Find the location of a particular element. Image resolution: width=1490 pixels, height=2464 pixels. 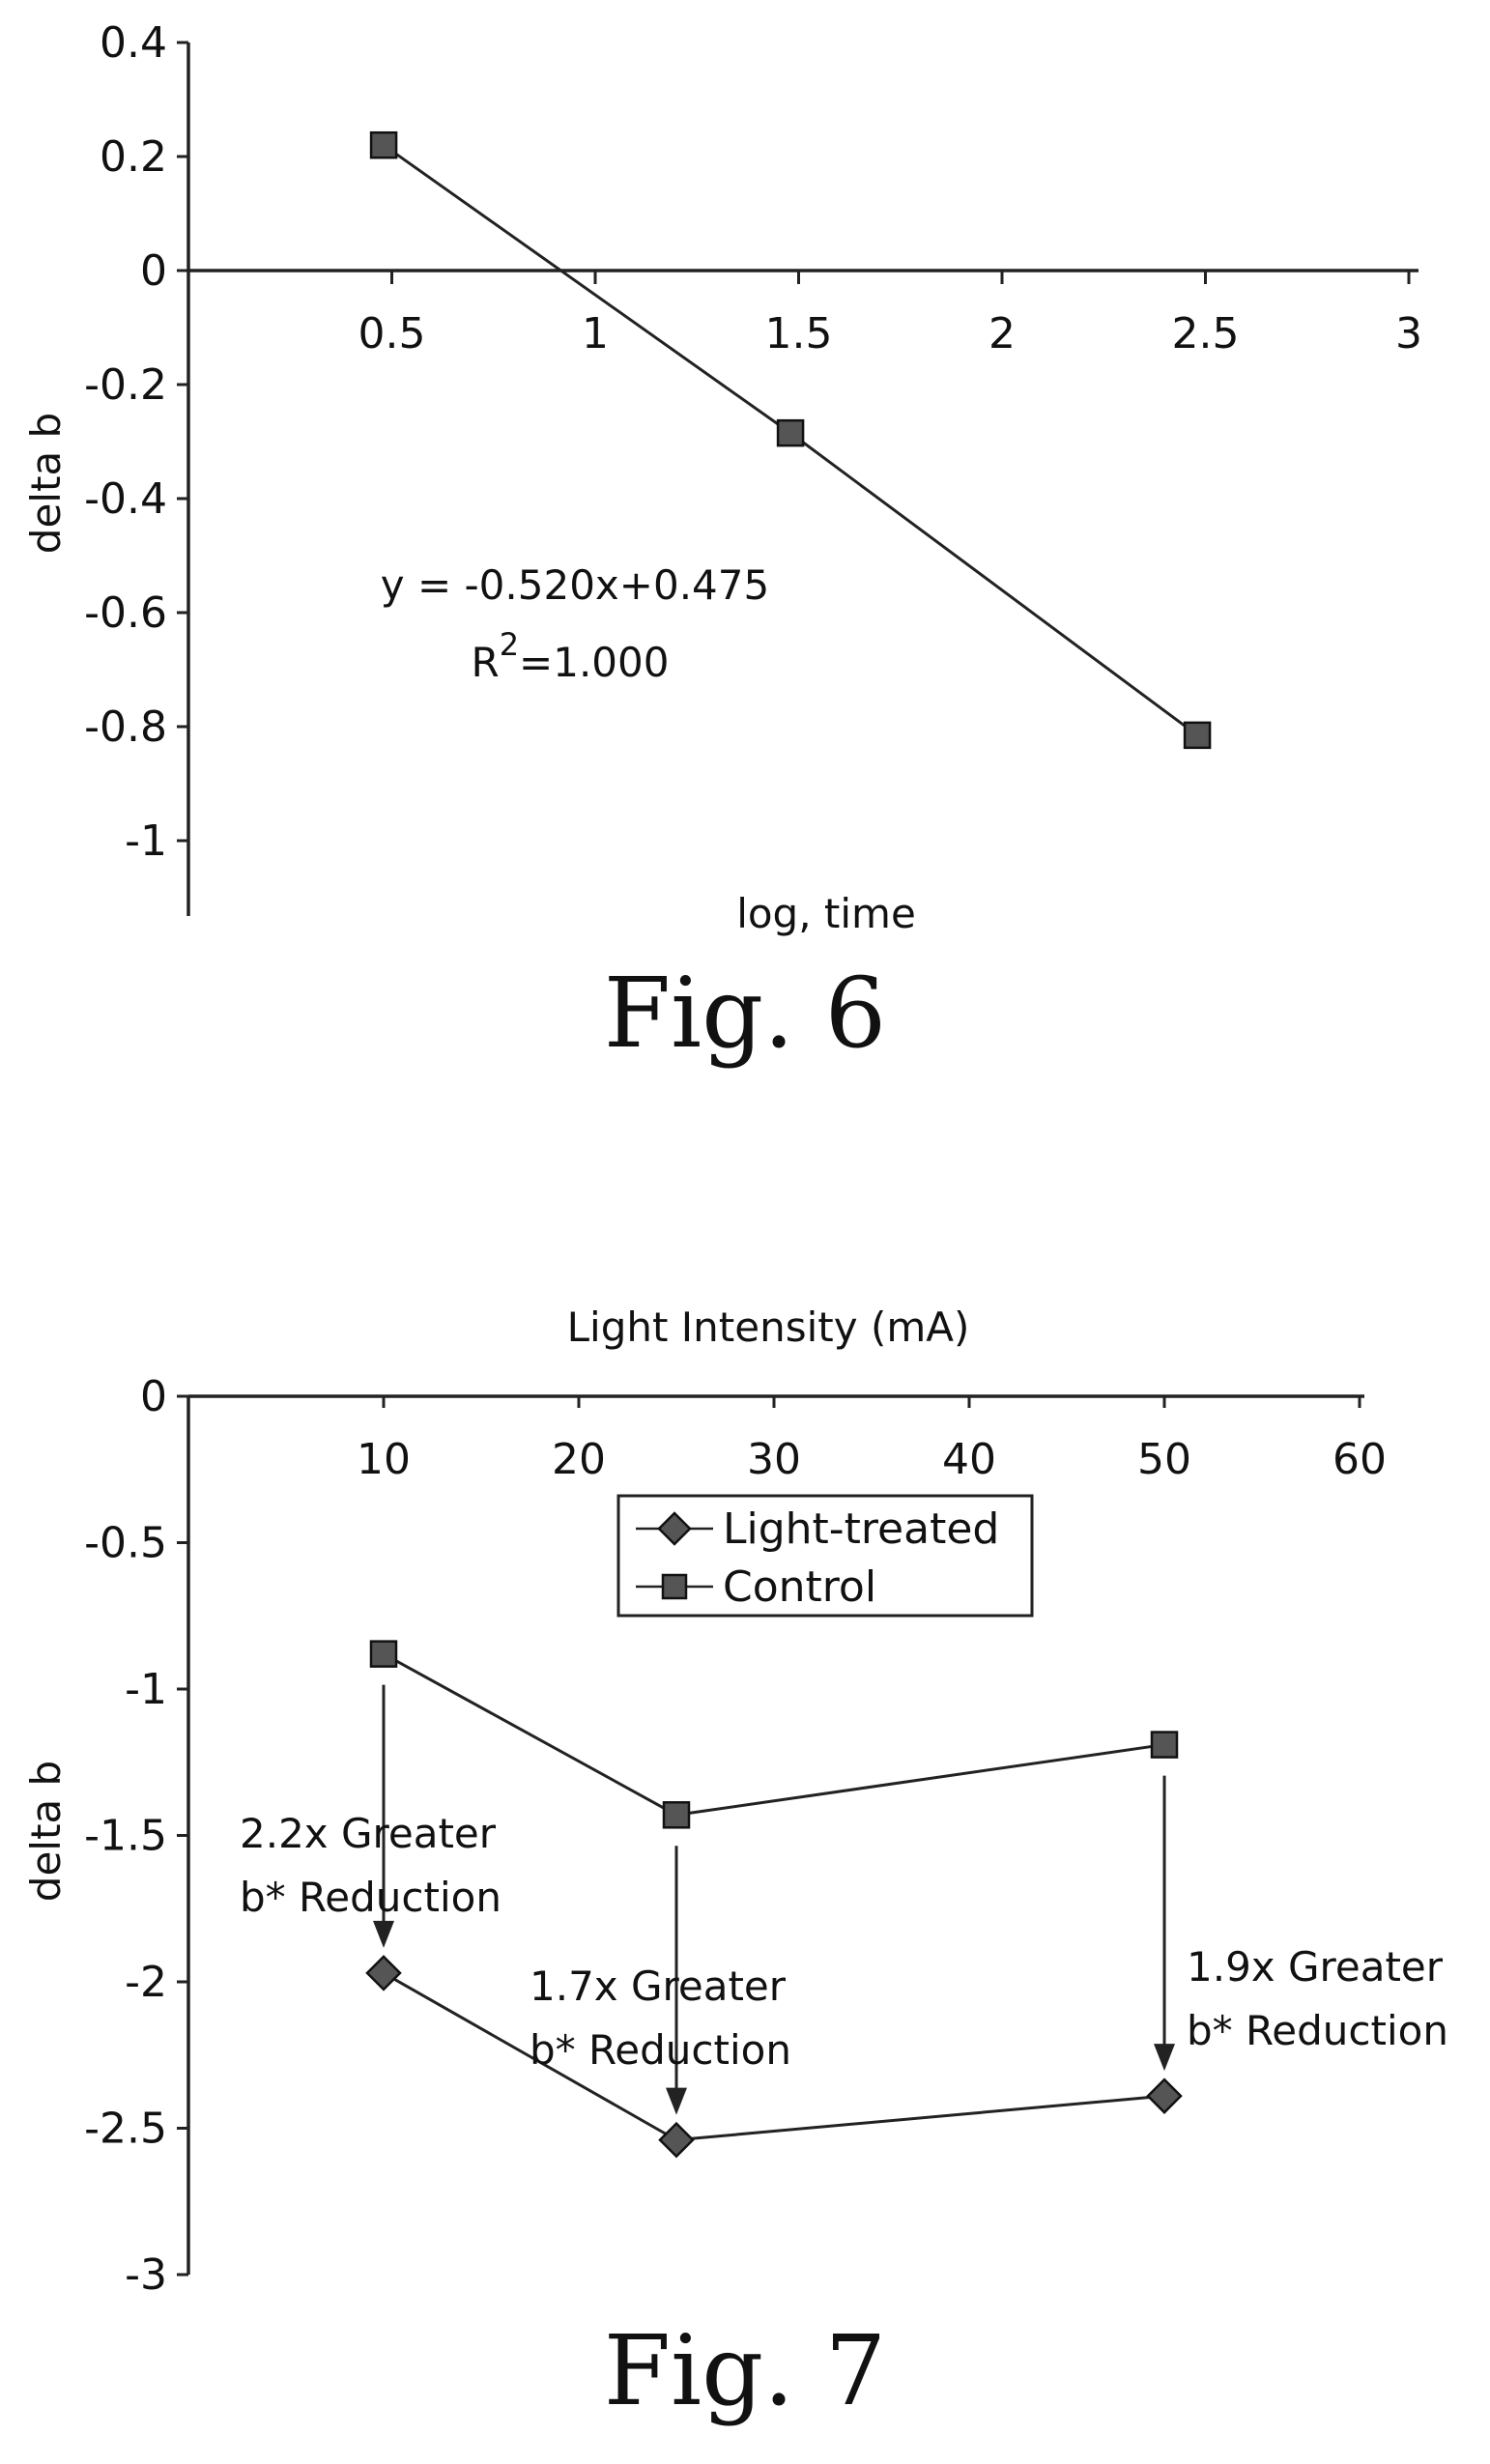

fig6-x-tick-label: 3 is located at coordinates (1409, 333).